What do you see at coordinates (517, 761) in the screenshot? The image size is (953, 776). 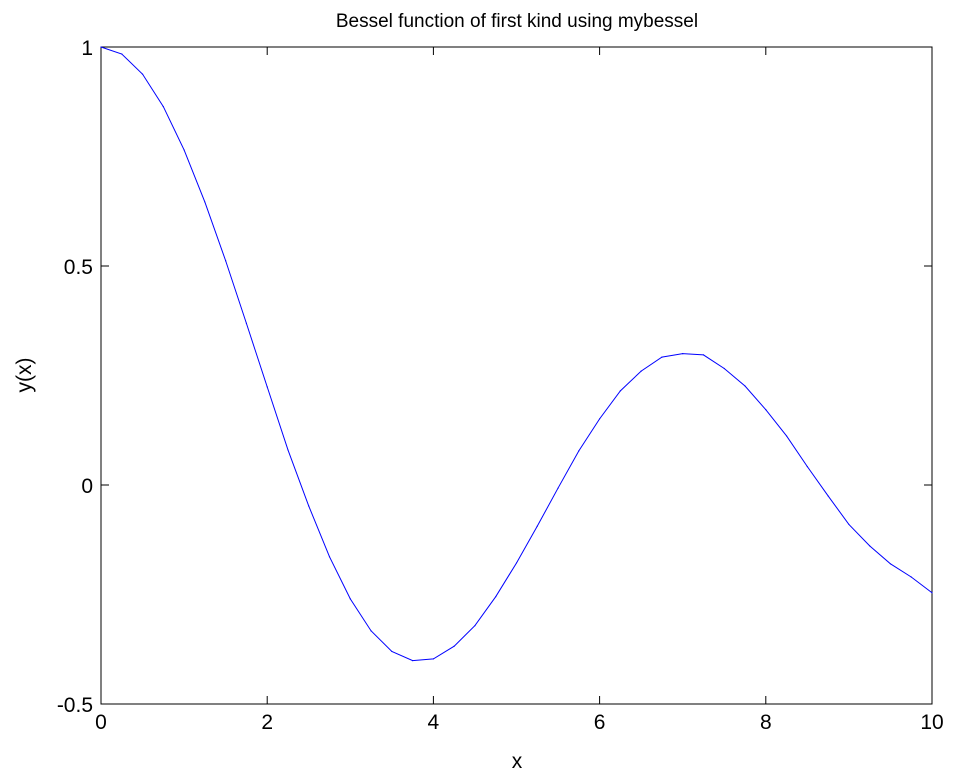 I see `x-axis-label: x` at bounding box center [517, 761].